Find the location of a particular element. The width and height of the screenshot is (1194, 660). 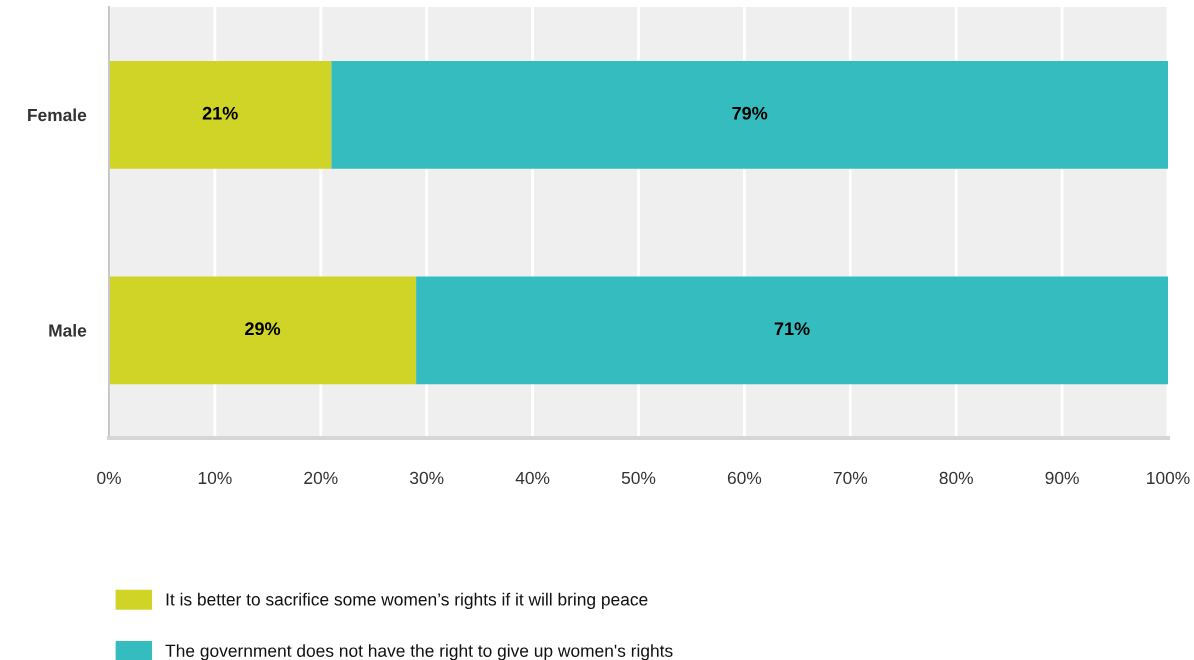

x-tick-label: 60% is located at coordinates (744, 478).